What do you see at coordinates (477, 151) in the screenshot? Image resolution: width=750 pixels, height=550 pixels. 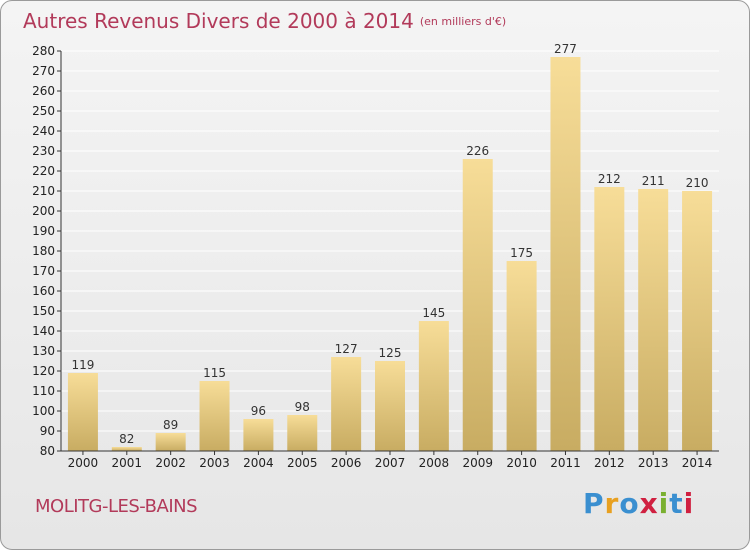 I see `data-label-2009: 226` at bounding box center [477, 151].